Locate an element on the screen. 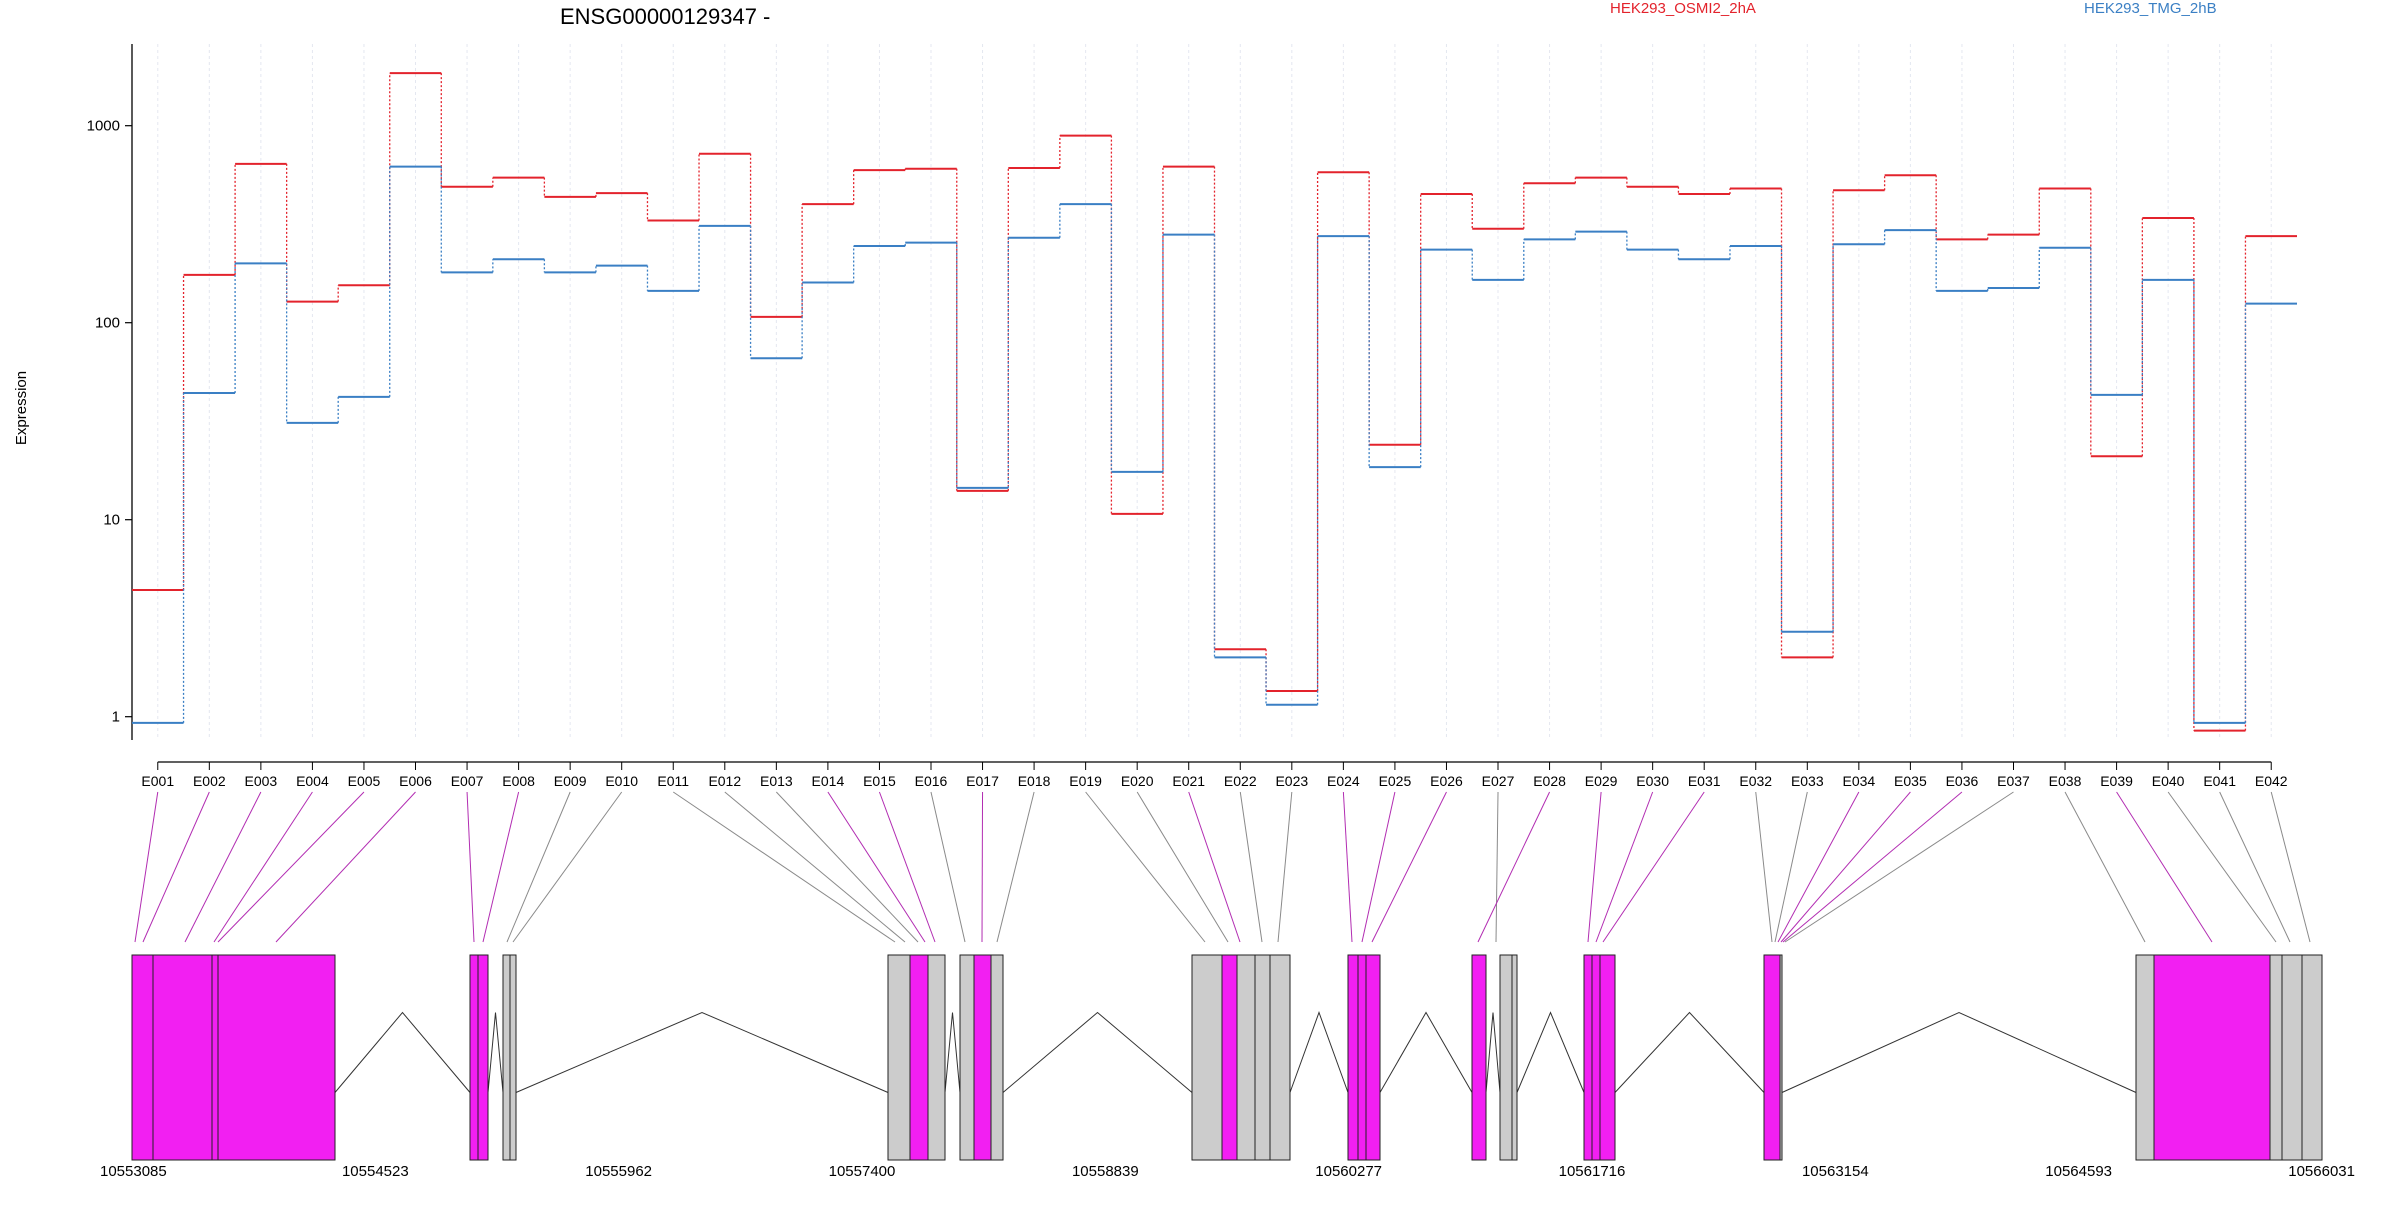 The image size is (2400, 1205). connector-E019 is located at coordinates (1145, 867).